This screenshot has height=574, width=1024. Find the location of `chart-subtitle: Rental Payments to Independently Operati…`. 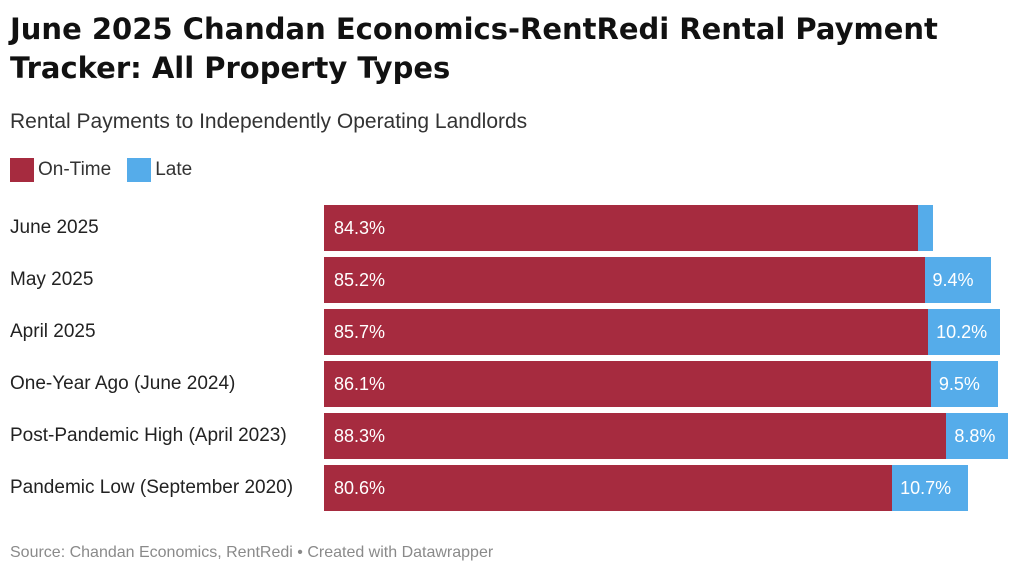

chart-subtitle: Rental Payments to Independently Operati… is located at coordinates (269, 121).